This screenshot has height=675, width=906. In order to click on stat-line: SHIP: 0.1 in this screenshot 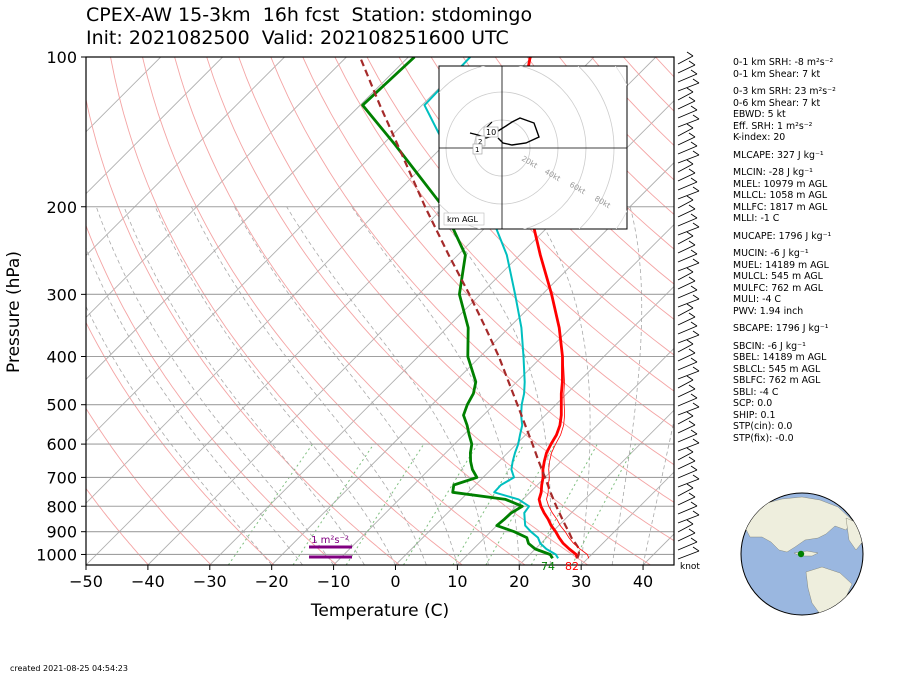, I will do `click(754, 415)`.